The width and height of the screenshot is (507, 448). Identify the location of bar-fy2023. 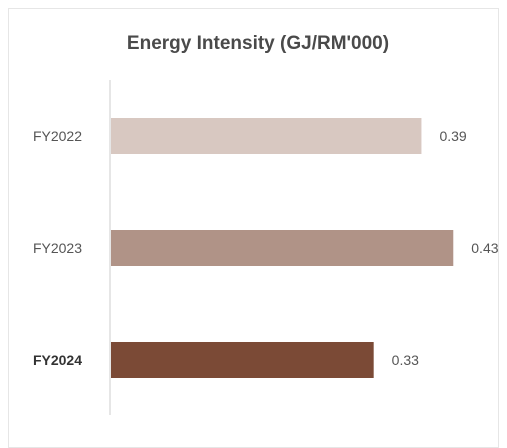
(282, 248).